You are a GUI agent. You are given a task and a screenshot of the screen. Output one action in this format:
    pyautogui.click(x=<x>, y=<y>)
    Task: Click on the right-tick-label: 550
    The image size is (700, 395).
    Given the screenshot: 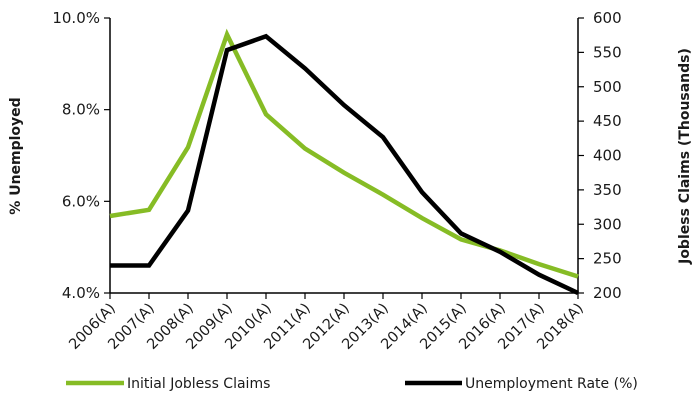 What is the action you would take?
    pyautogui.click(x=607, y=52)
    